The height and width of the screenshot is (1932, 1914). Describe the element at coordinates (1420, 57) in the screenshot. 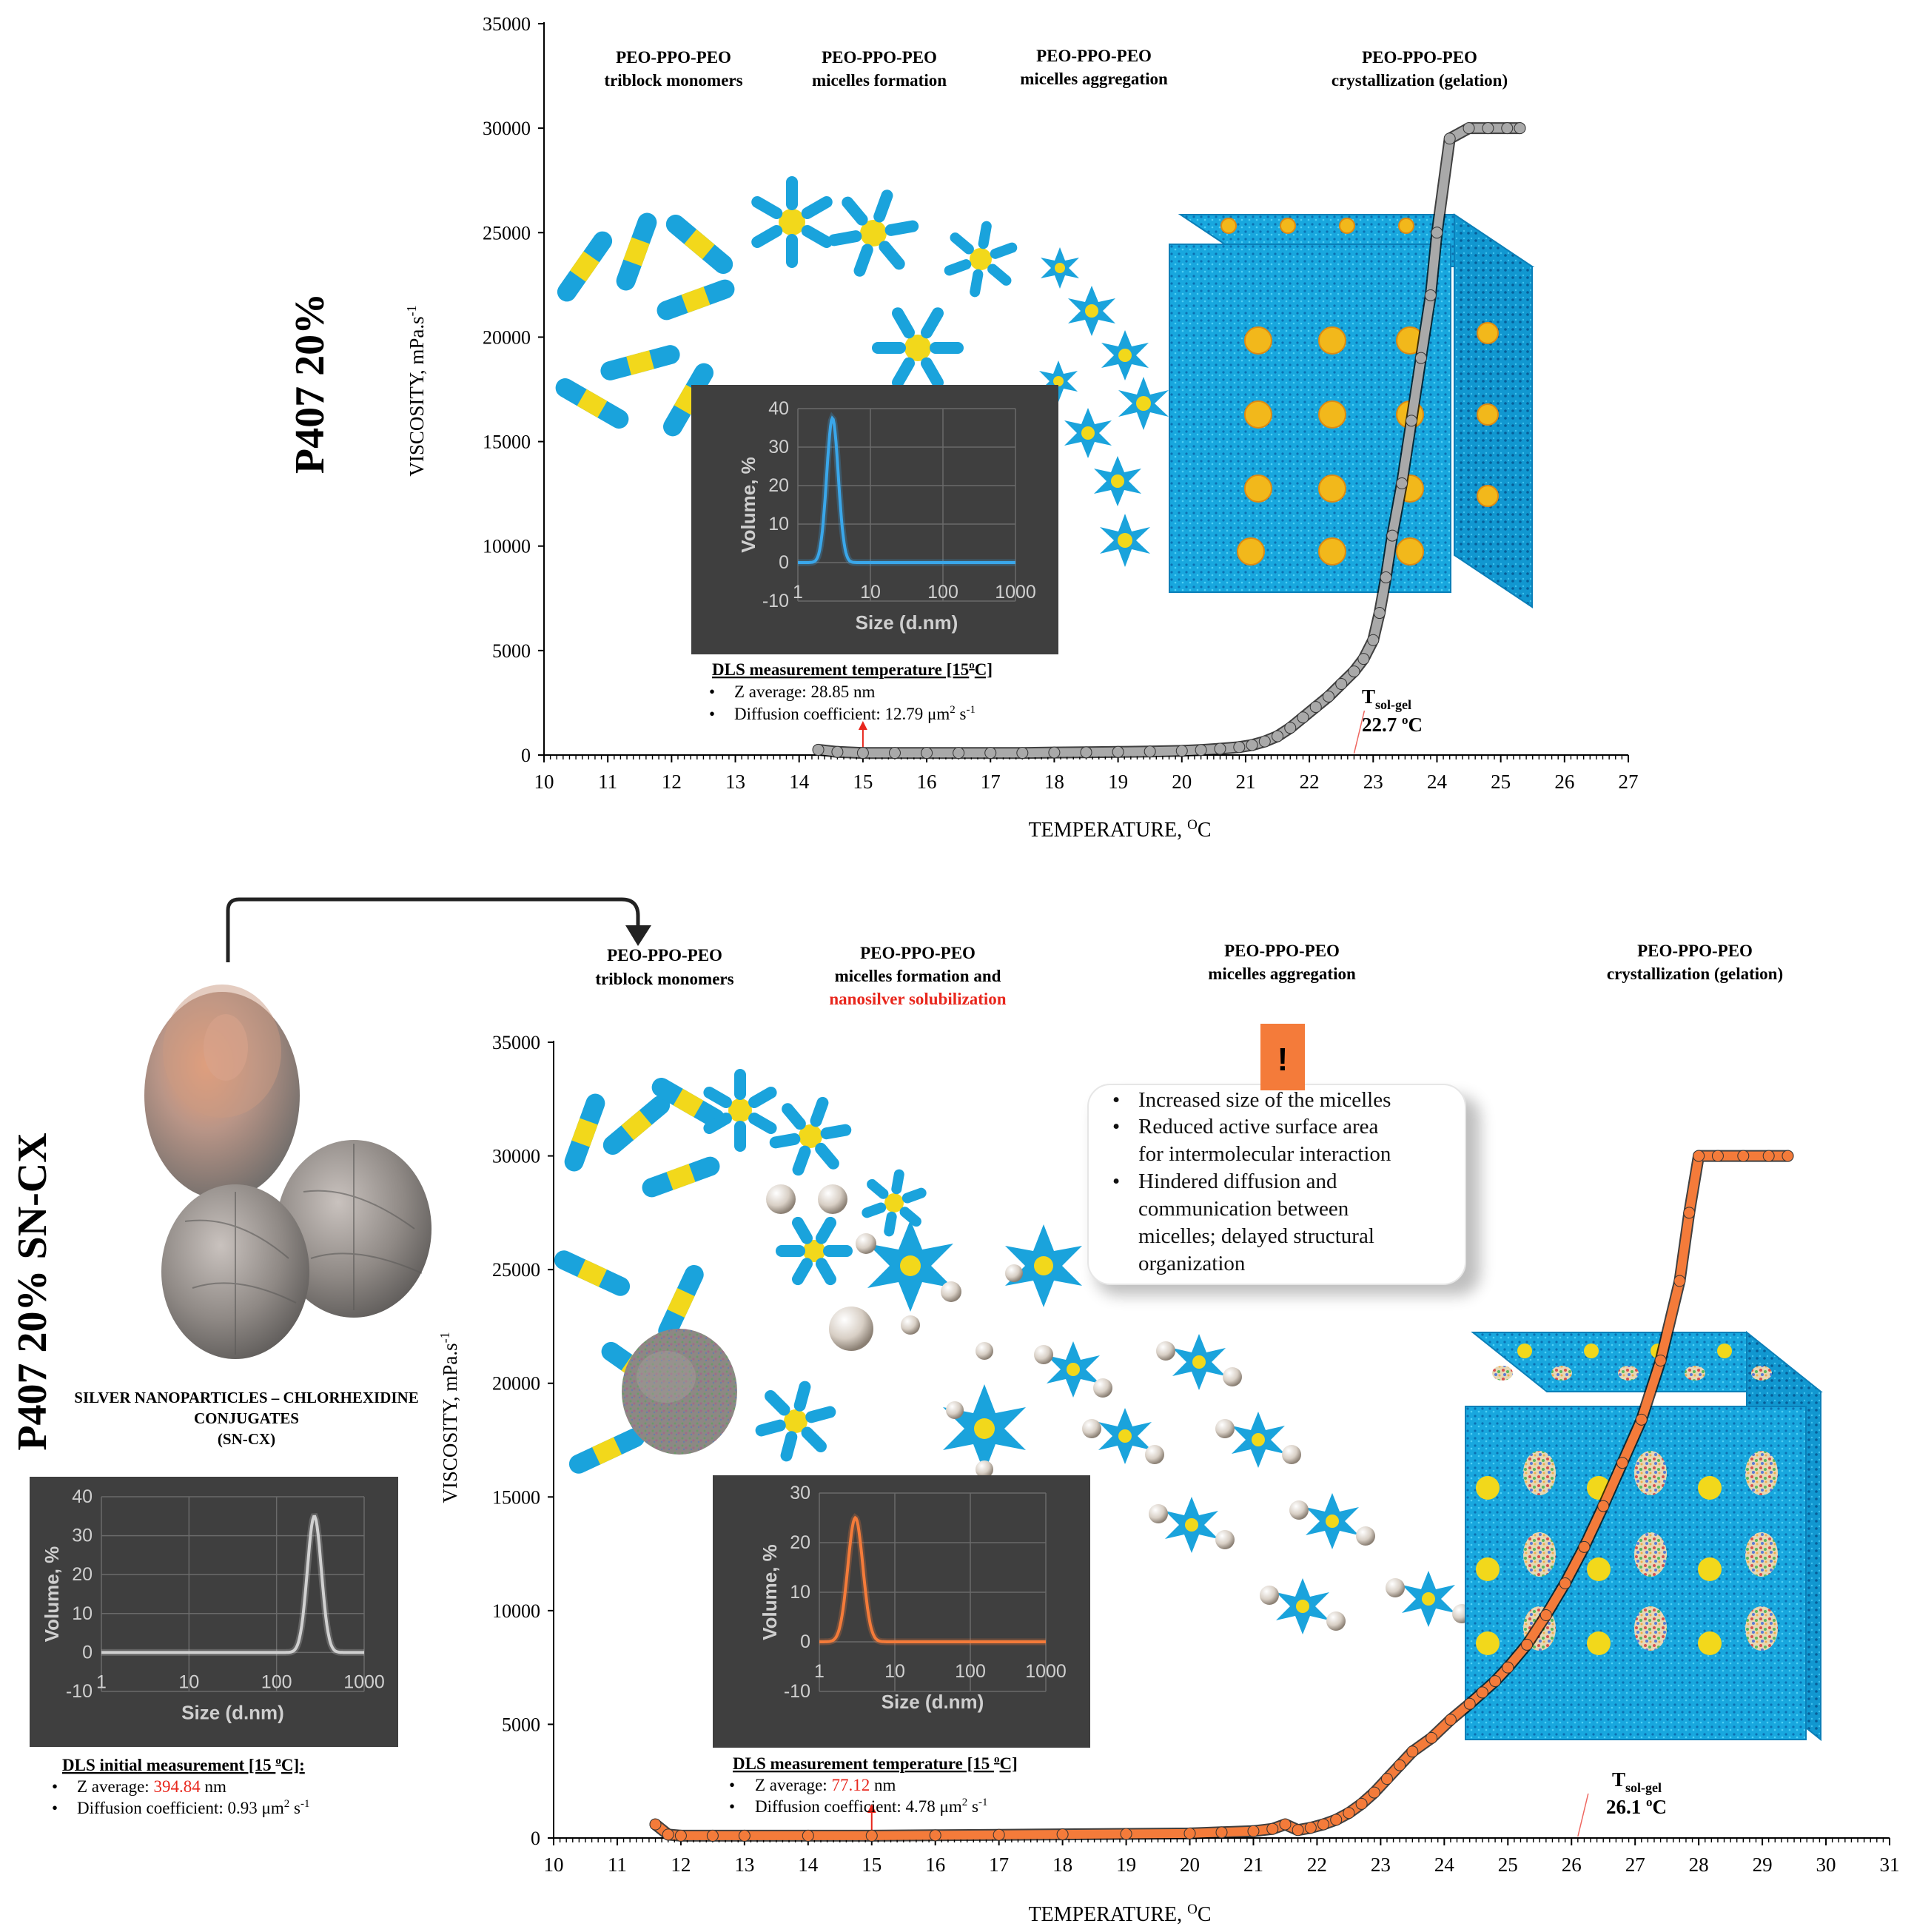

I see `top-stage-4-line1: PEO-PPO-PEO` at that location.